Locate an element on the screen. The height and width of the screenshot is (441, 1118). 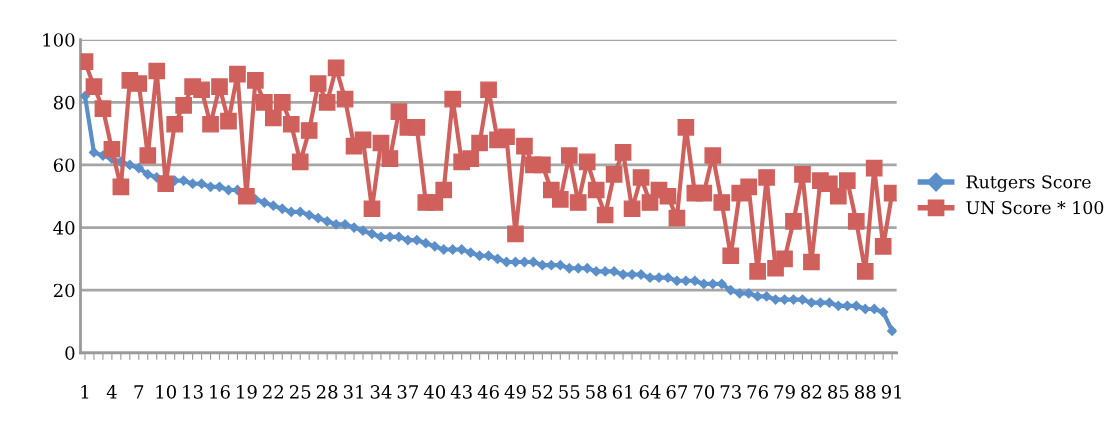
x-tick-label: 25 is located at coordinates (300, 392).